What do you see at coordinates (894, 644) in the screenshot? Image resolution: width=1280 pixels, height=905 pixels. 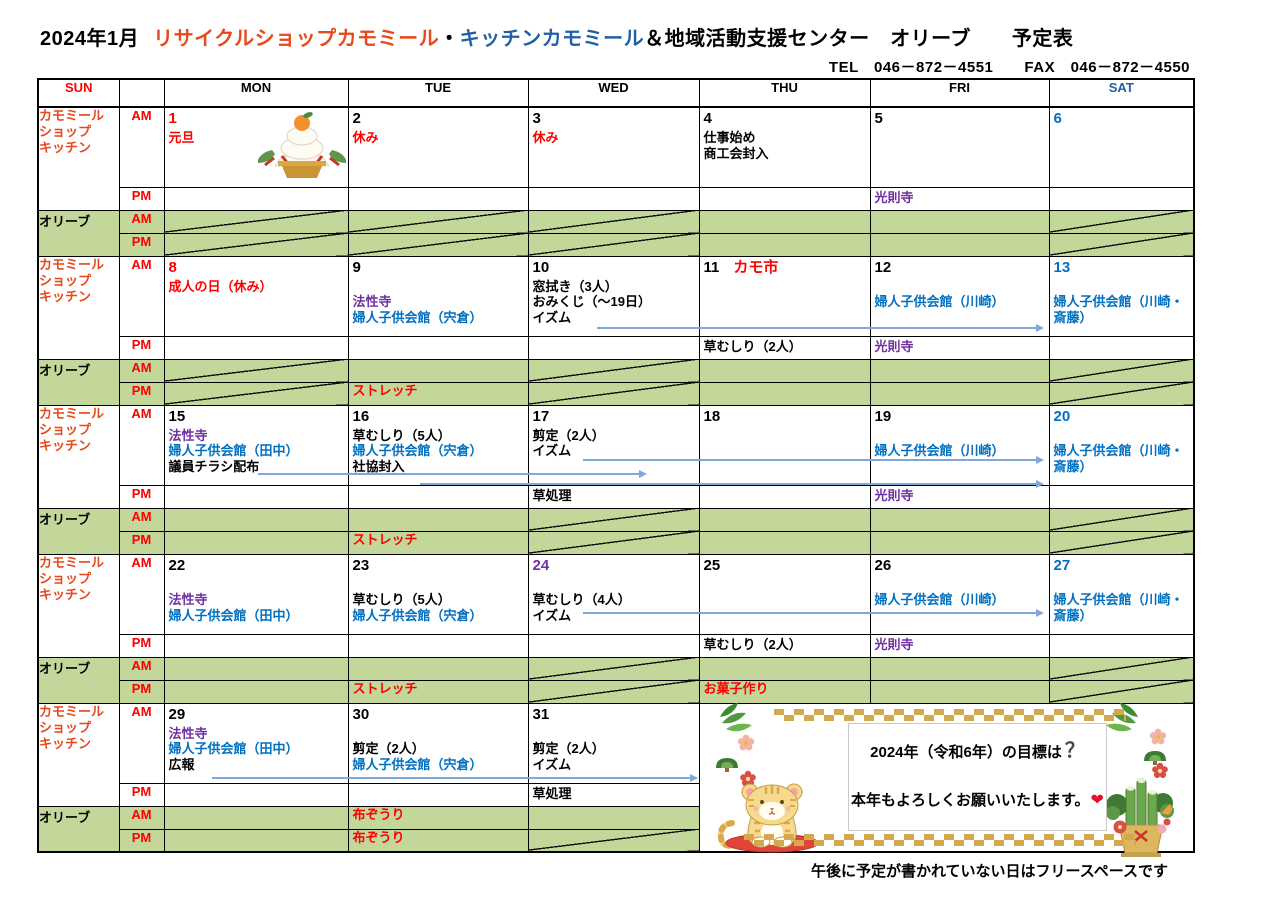 I see `schedule-entry: 光則寺` at bounding box center [894, 644].